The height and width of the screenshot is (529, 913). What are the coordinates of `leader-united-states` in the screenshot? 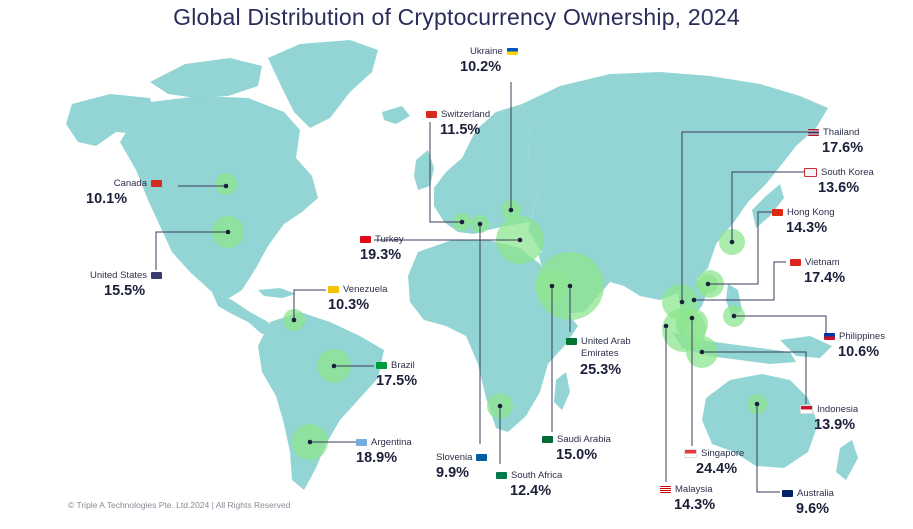 It's located at (191, 250).